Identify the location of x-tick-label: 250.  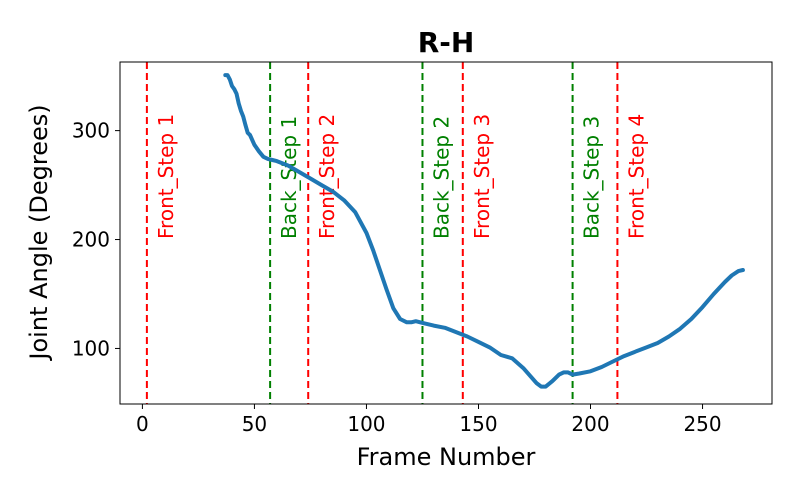
(702, 424).